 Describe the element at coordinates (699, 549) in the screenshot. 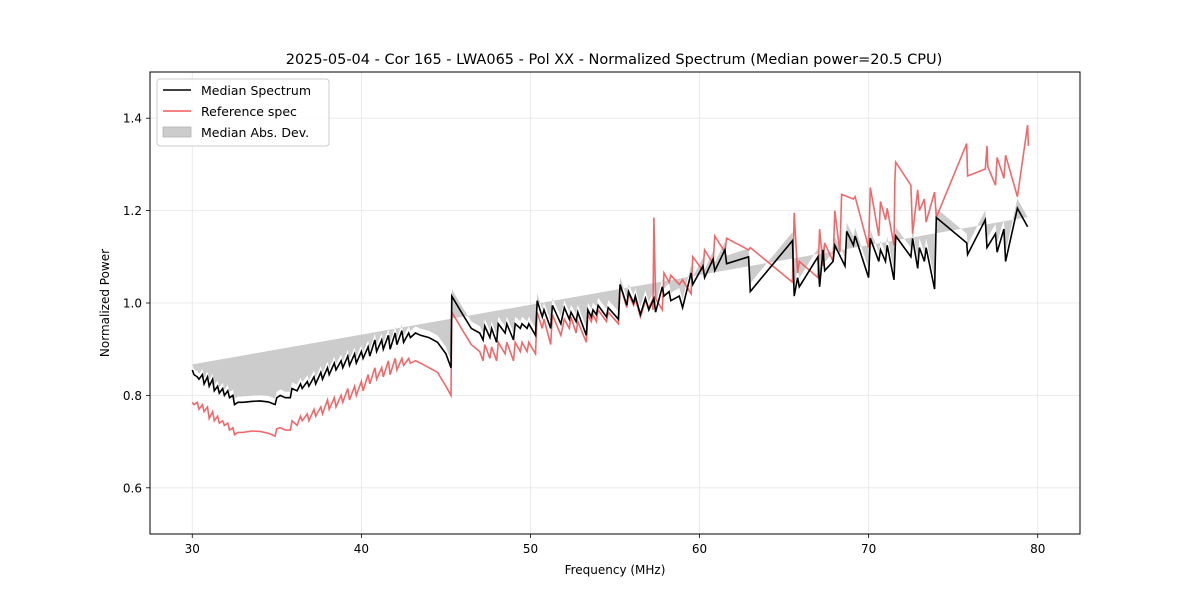

I see `x-tick-label: 60` at that location.